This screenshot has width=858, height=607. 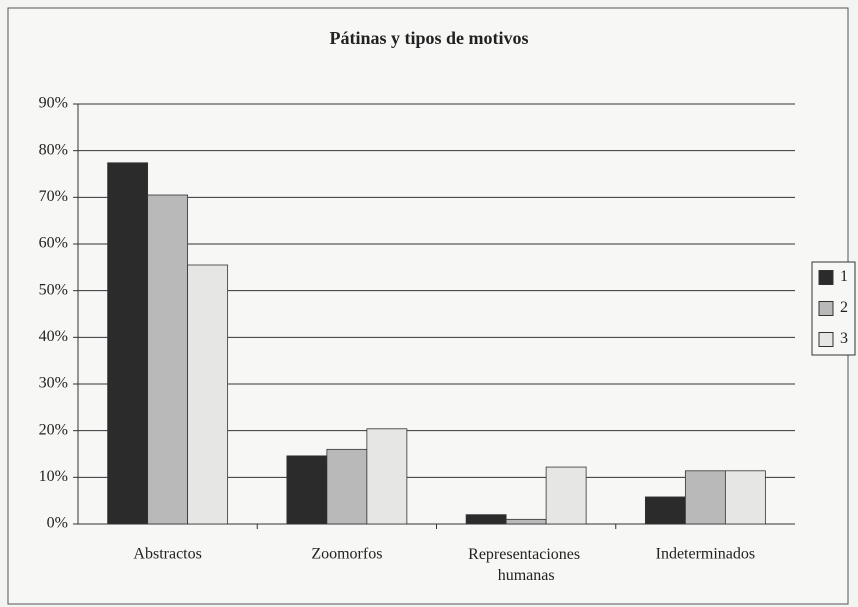 What do you see at coordinates (844, 276) in the screenshot?
I see `legend-label: 1` at bounding box center [844, 276].